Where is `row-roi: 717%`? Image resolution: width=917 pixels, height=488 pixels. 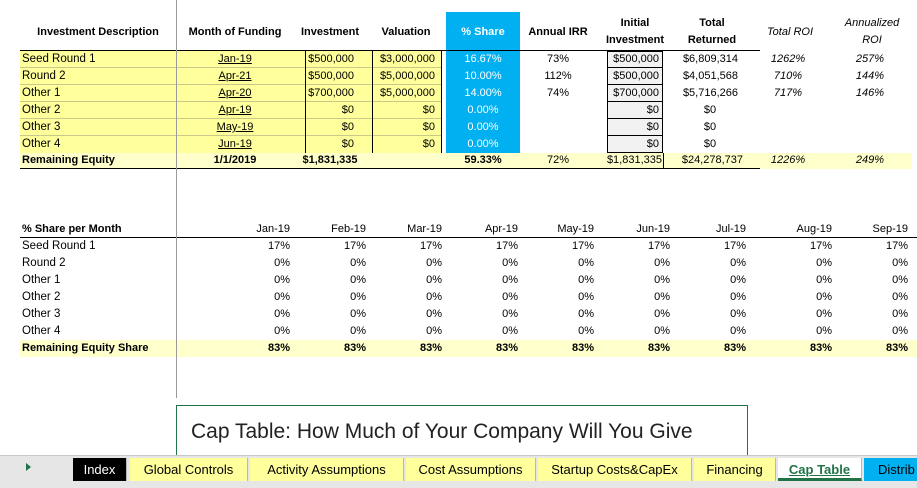
row-roi: 717% is located at coordinates (788, 93).